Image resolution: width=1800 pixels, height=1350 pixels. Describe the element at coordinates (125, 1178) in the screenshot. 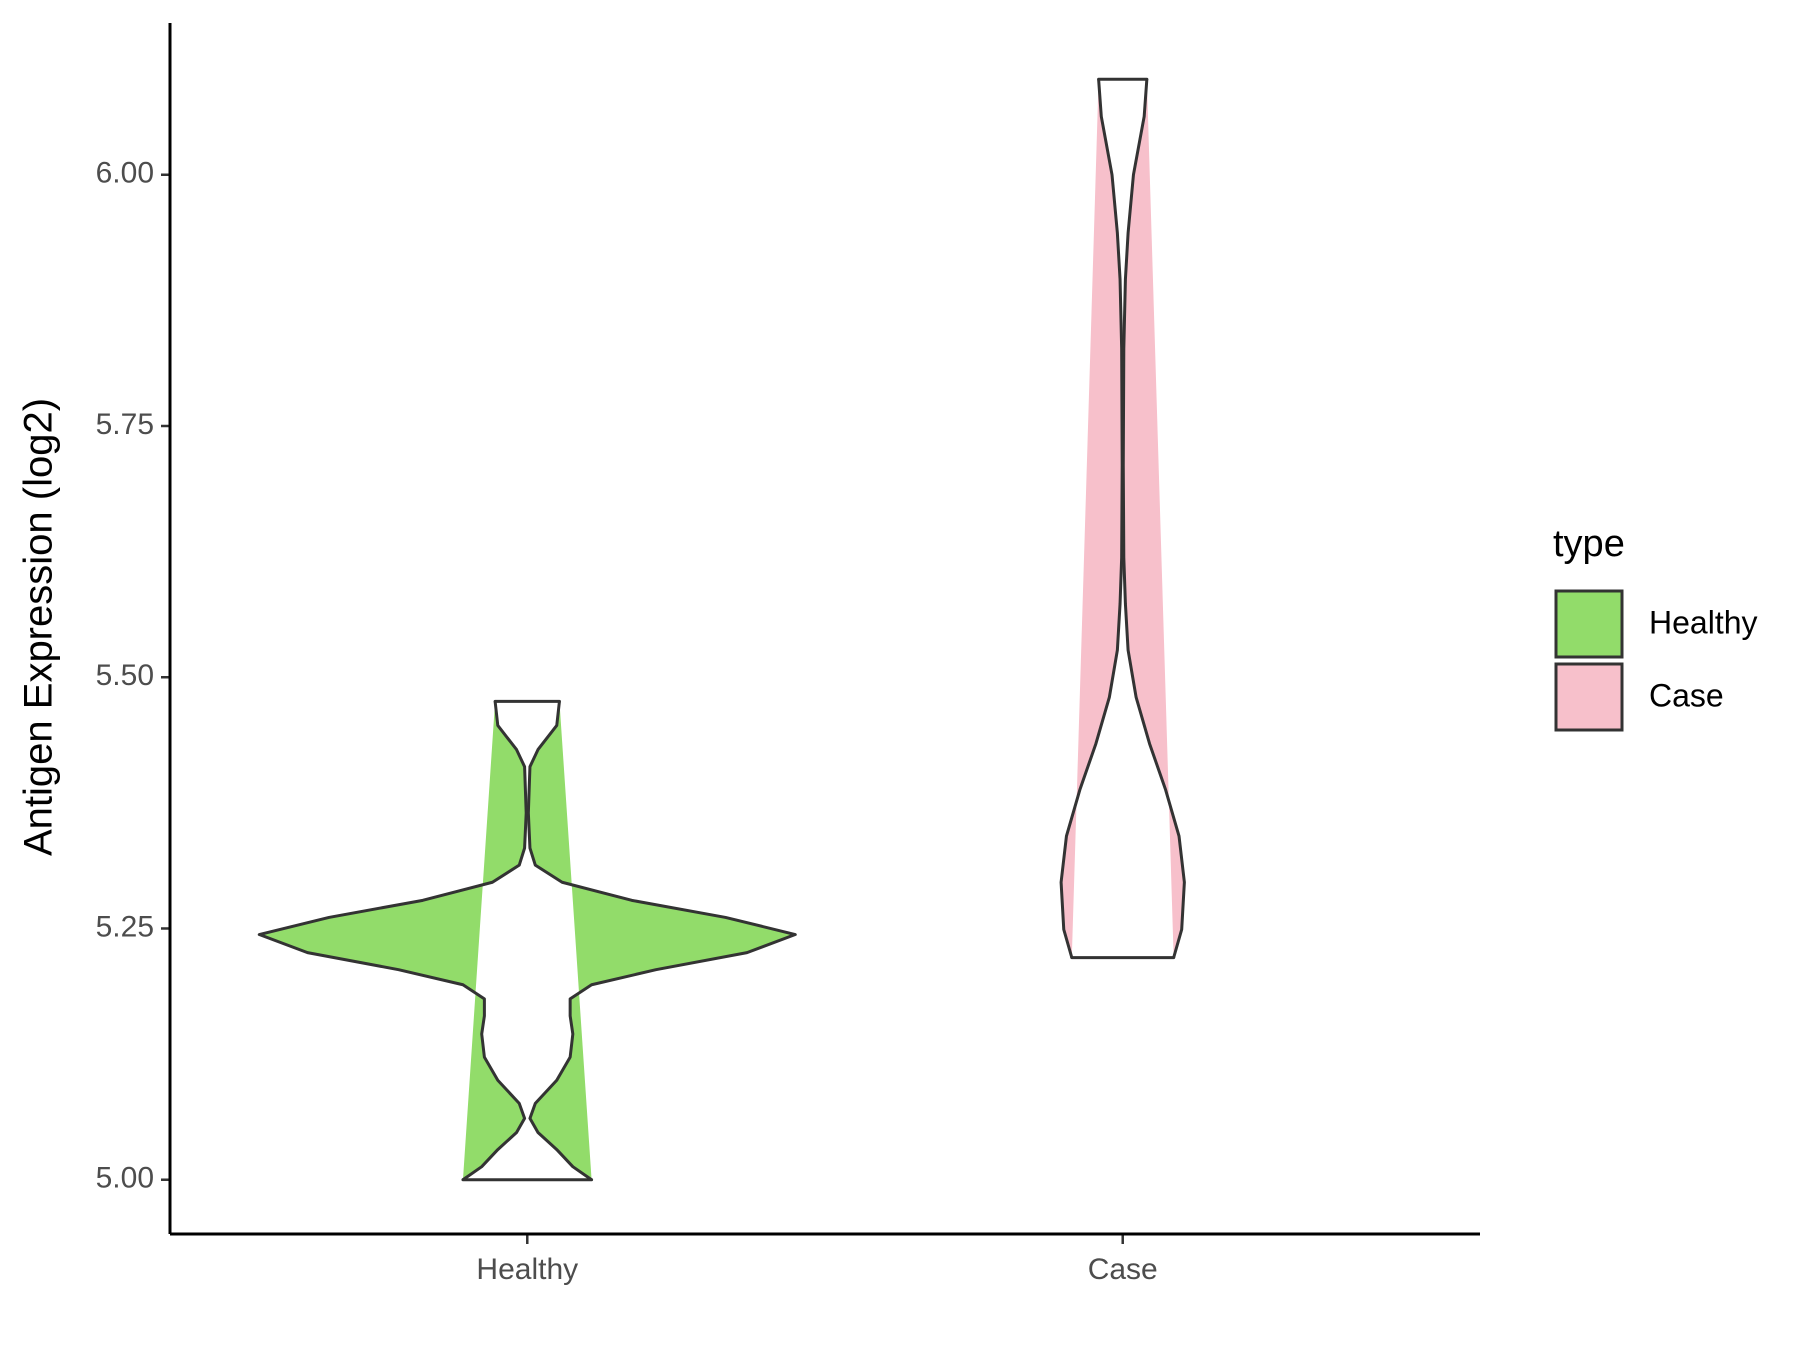

I see `y-tick-label: 5.00` at that location.